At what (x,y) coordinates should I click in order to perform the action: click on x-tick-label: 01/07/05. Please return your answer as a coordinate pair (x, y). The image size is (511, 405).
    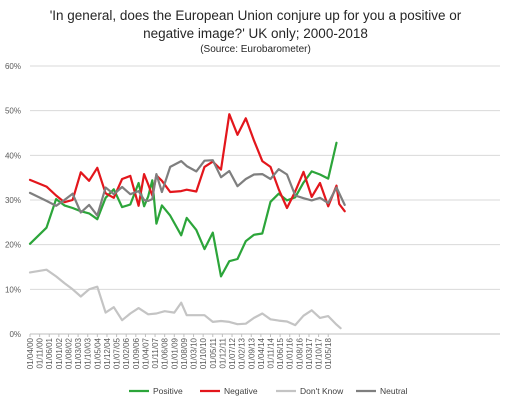
    Looking at the image, I should click on (117, 353).